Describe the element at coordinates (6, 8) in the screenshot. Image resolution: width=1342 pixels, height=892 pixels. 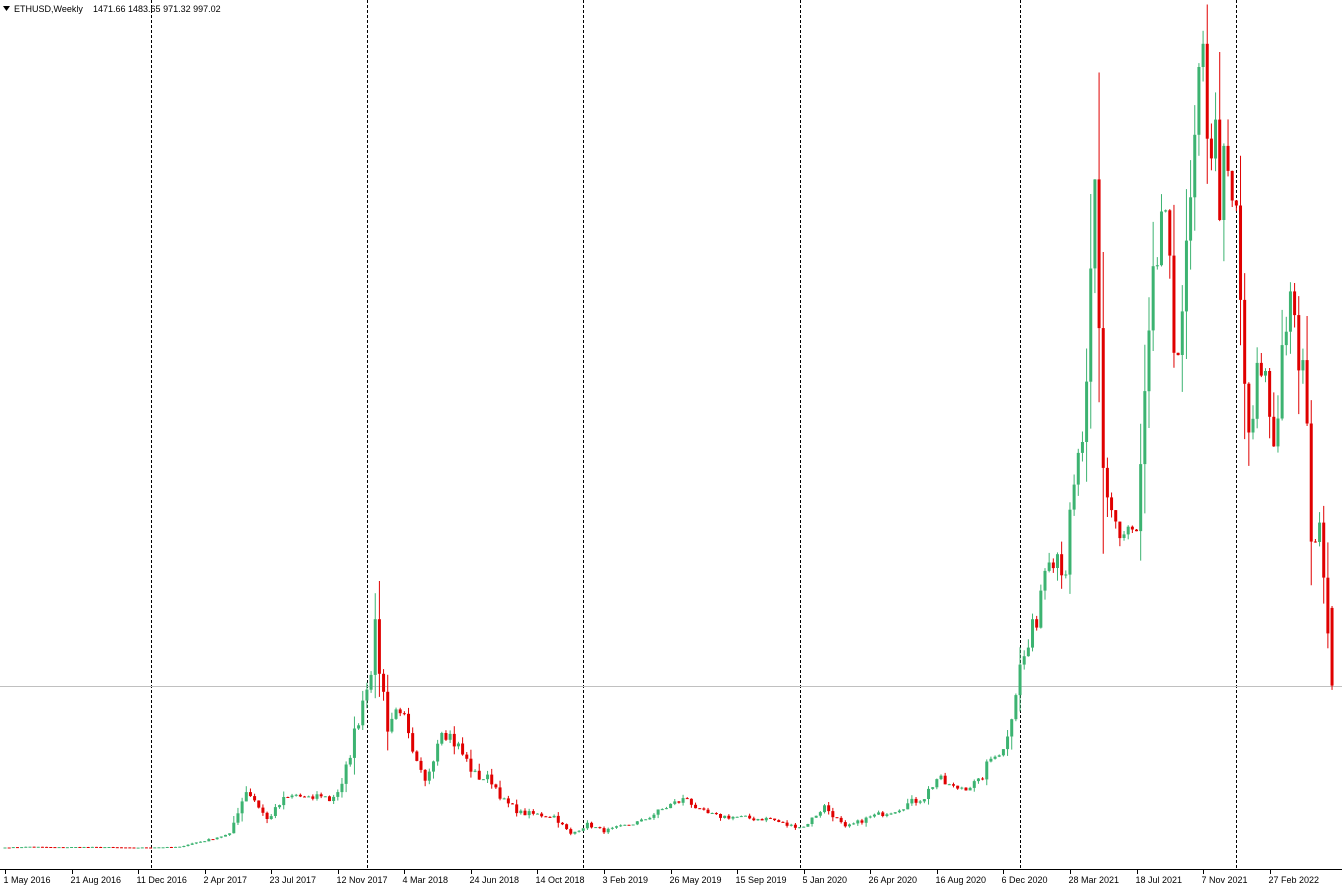
I see `triangle-down-icon` at that location.